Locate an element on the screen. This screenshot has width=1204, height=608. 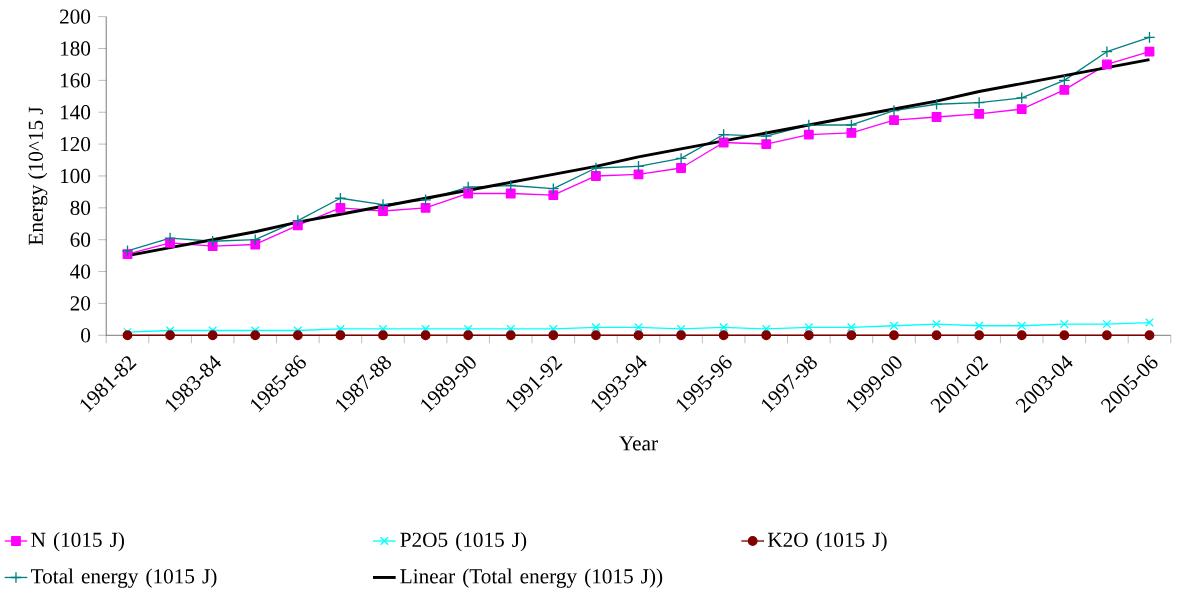
legend-label: Linear (Total energy (1015 J)) is located at coordinates (531, 578).